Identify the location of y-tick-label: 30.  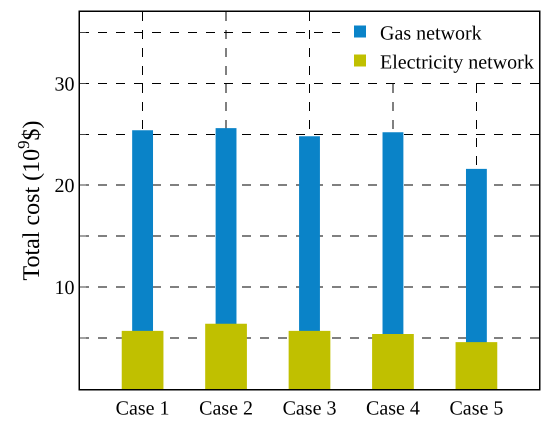
(64, 84).